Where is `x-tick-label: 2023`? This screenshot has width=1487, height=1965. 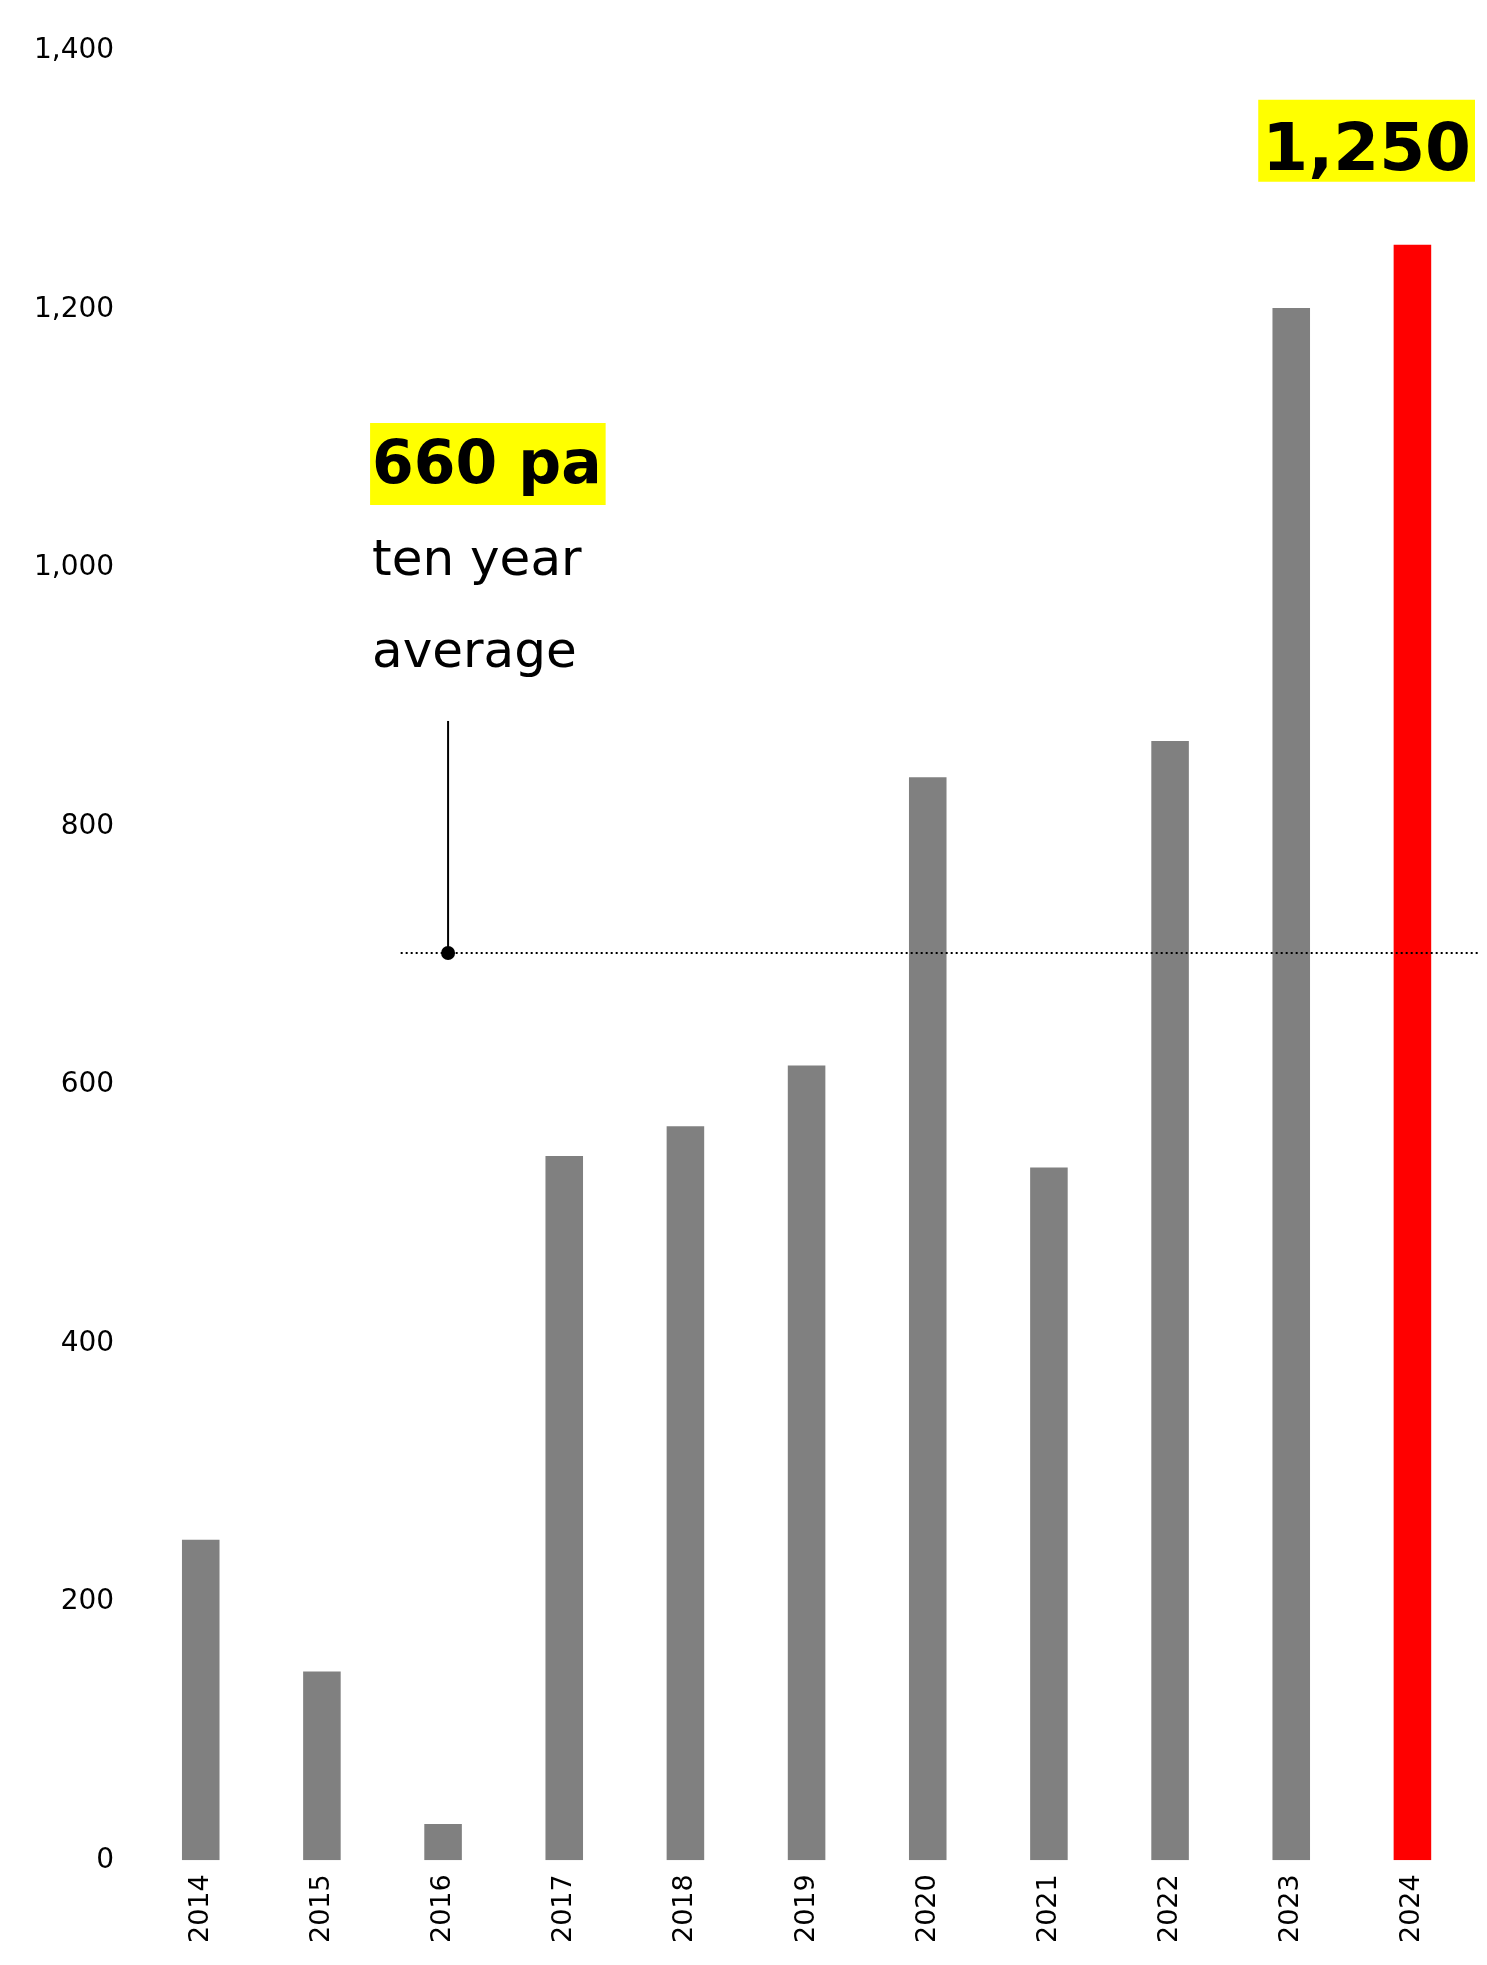
x-tick-label: 2023 is located at coordinates (1289, 1909).